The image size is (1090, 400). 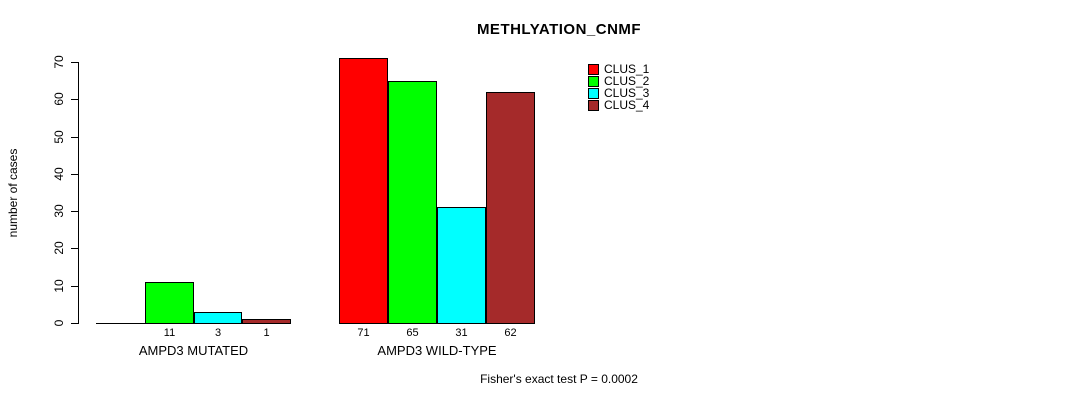 What do you see at coordinates (59, 174) in the screenshot?
I see `y-tick-label: 40` at bounding box center [59, 174].